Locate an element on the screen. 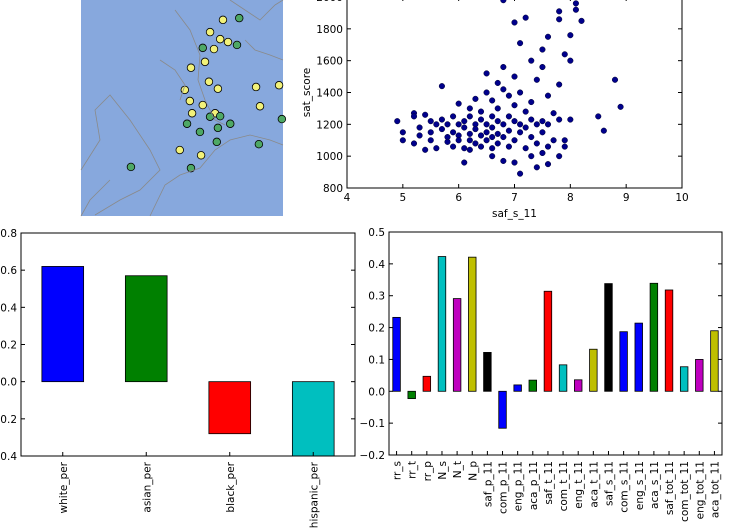 The image size is (739, 531). x-tick-label: 10 is located at coordinates (681, 198).